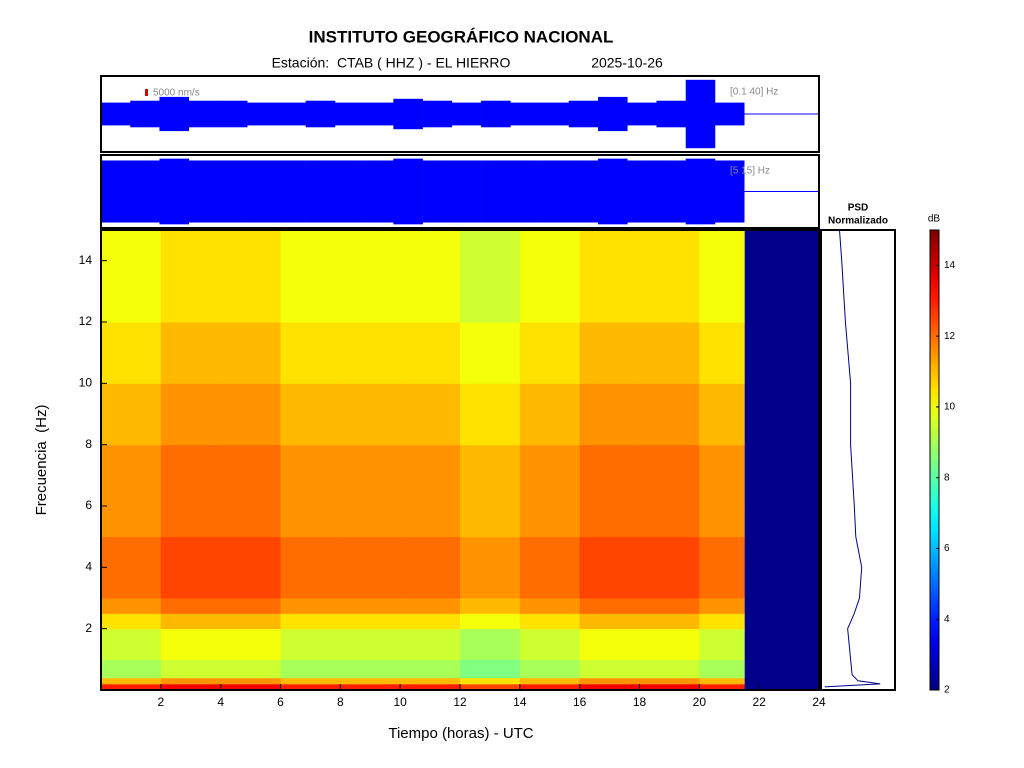  What do you see at coordinates (460, 702) in the screenshot?
I see `x-tick-label: 12` at bounding box center [460, 702].